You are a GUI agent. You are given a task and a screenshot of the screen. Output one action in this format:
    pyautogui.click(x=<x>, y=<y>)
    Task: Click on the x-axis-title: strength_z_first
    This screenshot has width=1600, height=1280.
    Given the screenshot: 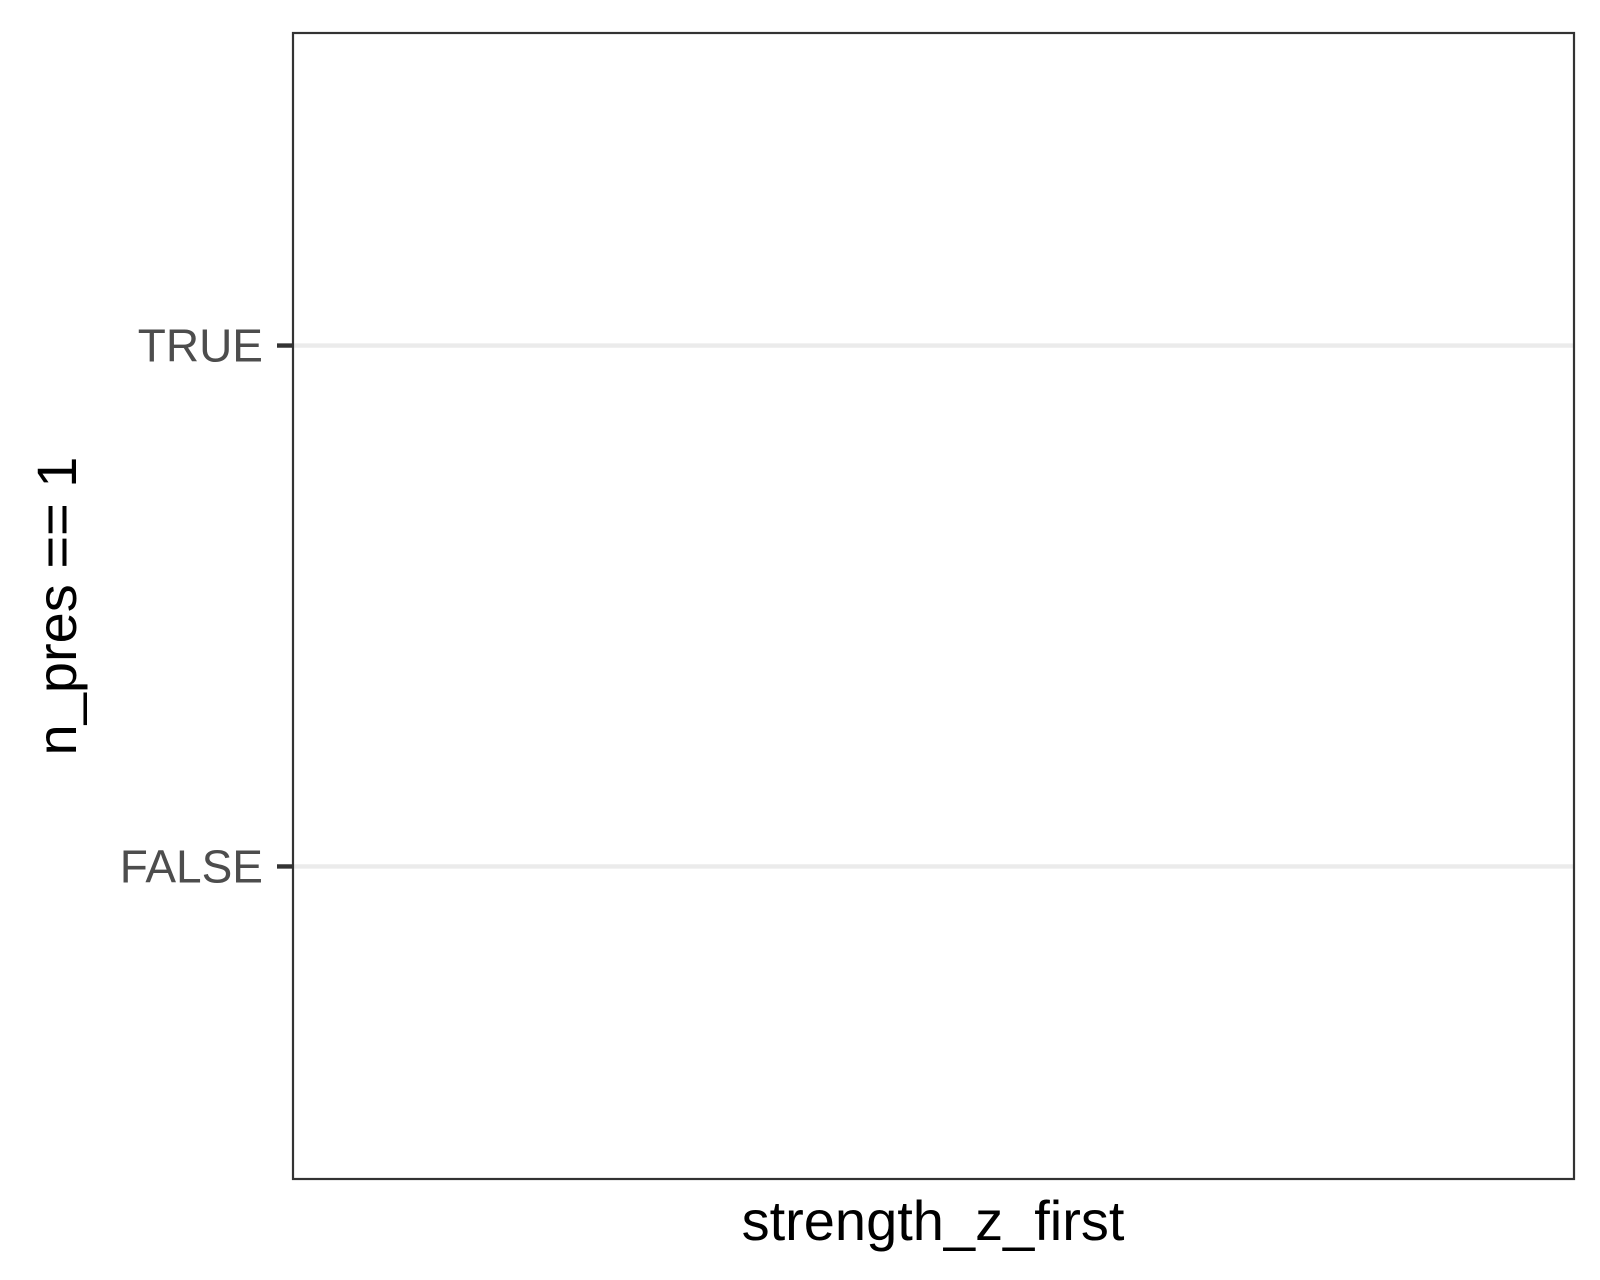 What is the action you would take?
    pyautogui.click(x=933, y=1220)
    